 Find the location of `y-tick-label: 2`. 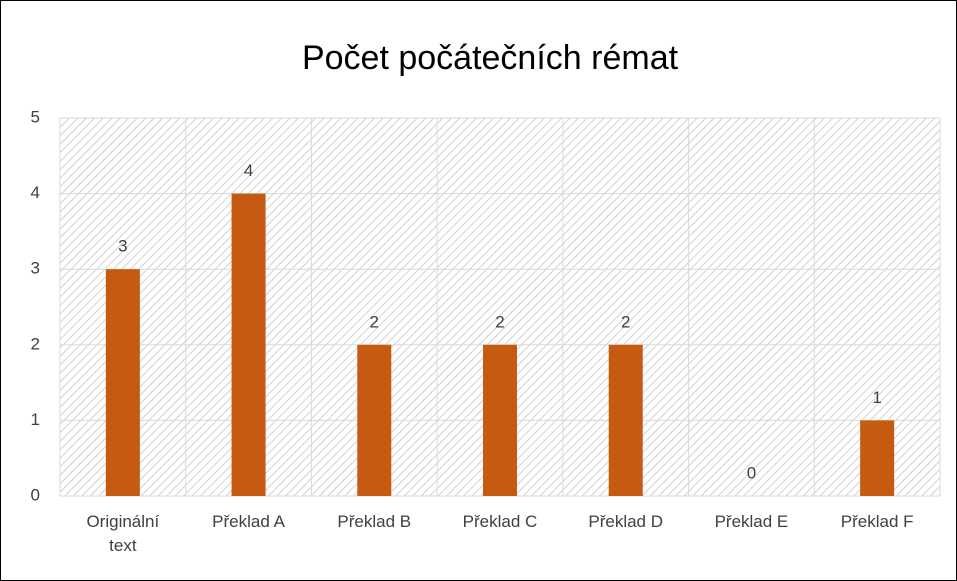

y-tick-label: 2 is located at coordinates (35, 343).